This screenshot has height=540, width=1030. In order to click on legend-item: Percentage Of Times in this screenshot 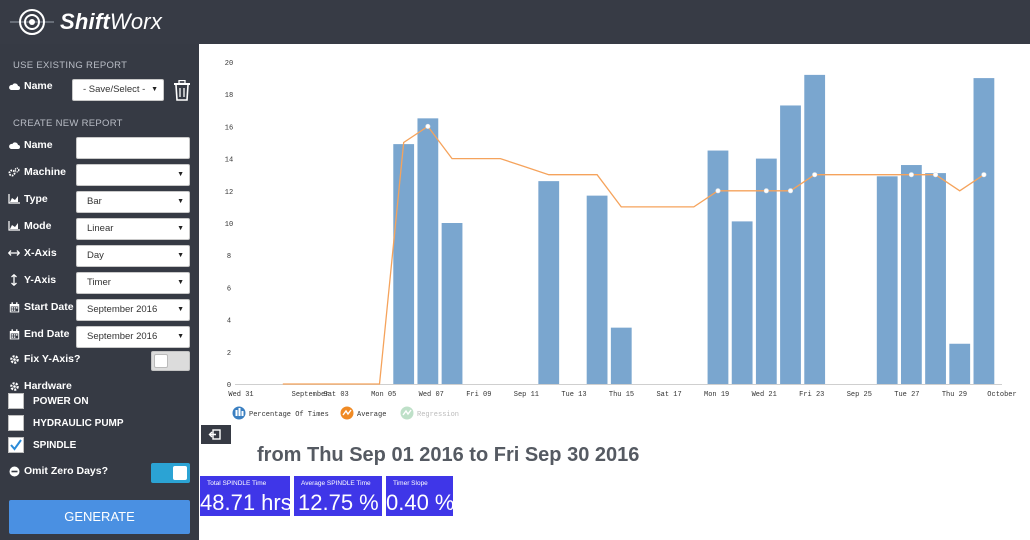, I will do `click(280, 413)`.